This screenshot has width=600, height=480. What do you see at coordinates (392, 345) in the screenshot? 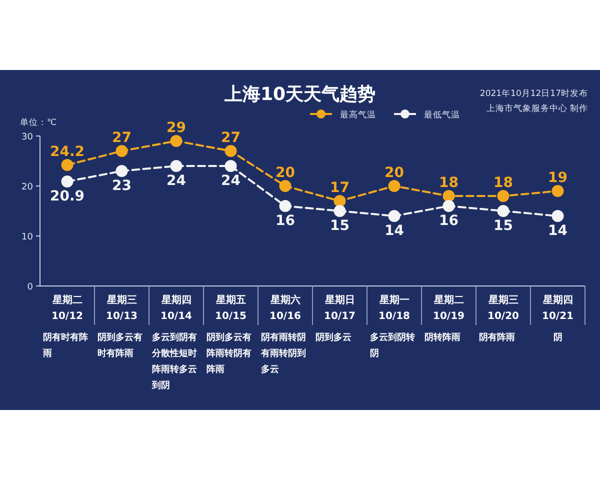
I see `text: 多云到阴转阴` at bounding box center [392, 345].